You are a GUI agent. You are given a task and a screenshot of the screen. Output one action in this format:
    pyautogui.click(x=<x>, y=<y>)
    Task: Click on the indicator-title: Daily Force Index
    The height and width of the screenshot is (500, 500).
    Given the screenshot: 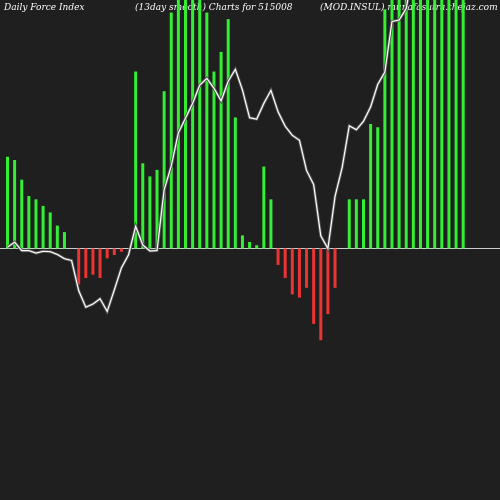 What is the action you would take?
    pyautogui.click(x=44, y=8)
    